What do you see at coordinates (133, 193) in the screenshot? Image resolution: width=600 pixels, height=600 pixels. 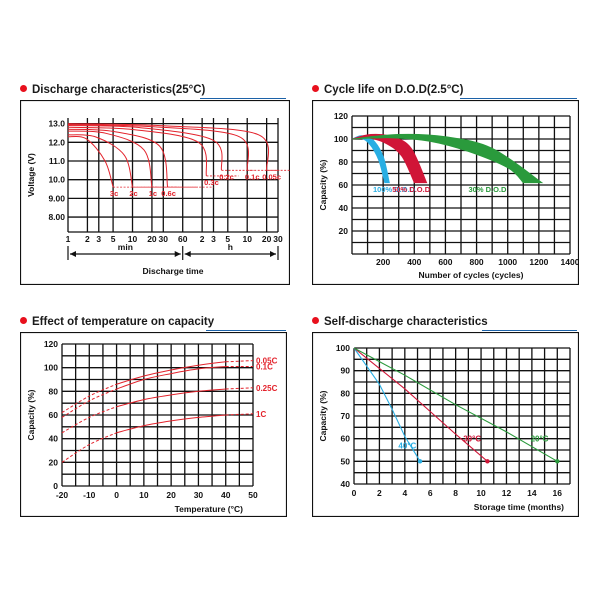 I see `series-label: 2c` at bounding box center [133, 193].